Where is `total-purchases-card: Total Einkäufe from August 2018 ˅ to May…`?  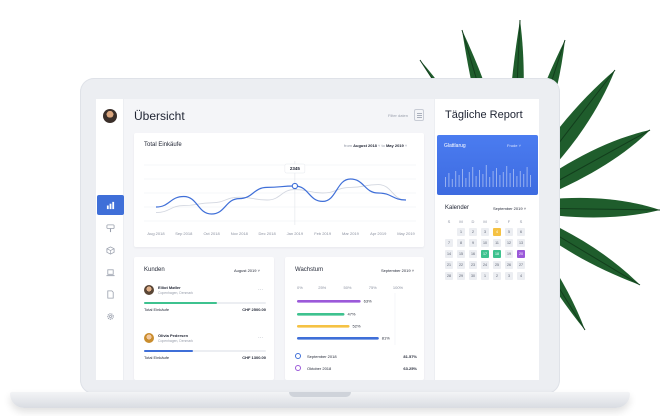
total-purchases-card: Total Einkäufe from August 2018 ˅ to May… is located at coordinates (279, 190).